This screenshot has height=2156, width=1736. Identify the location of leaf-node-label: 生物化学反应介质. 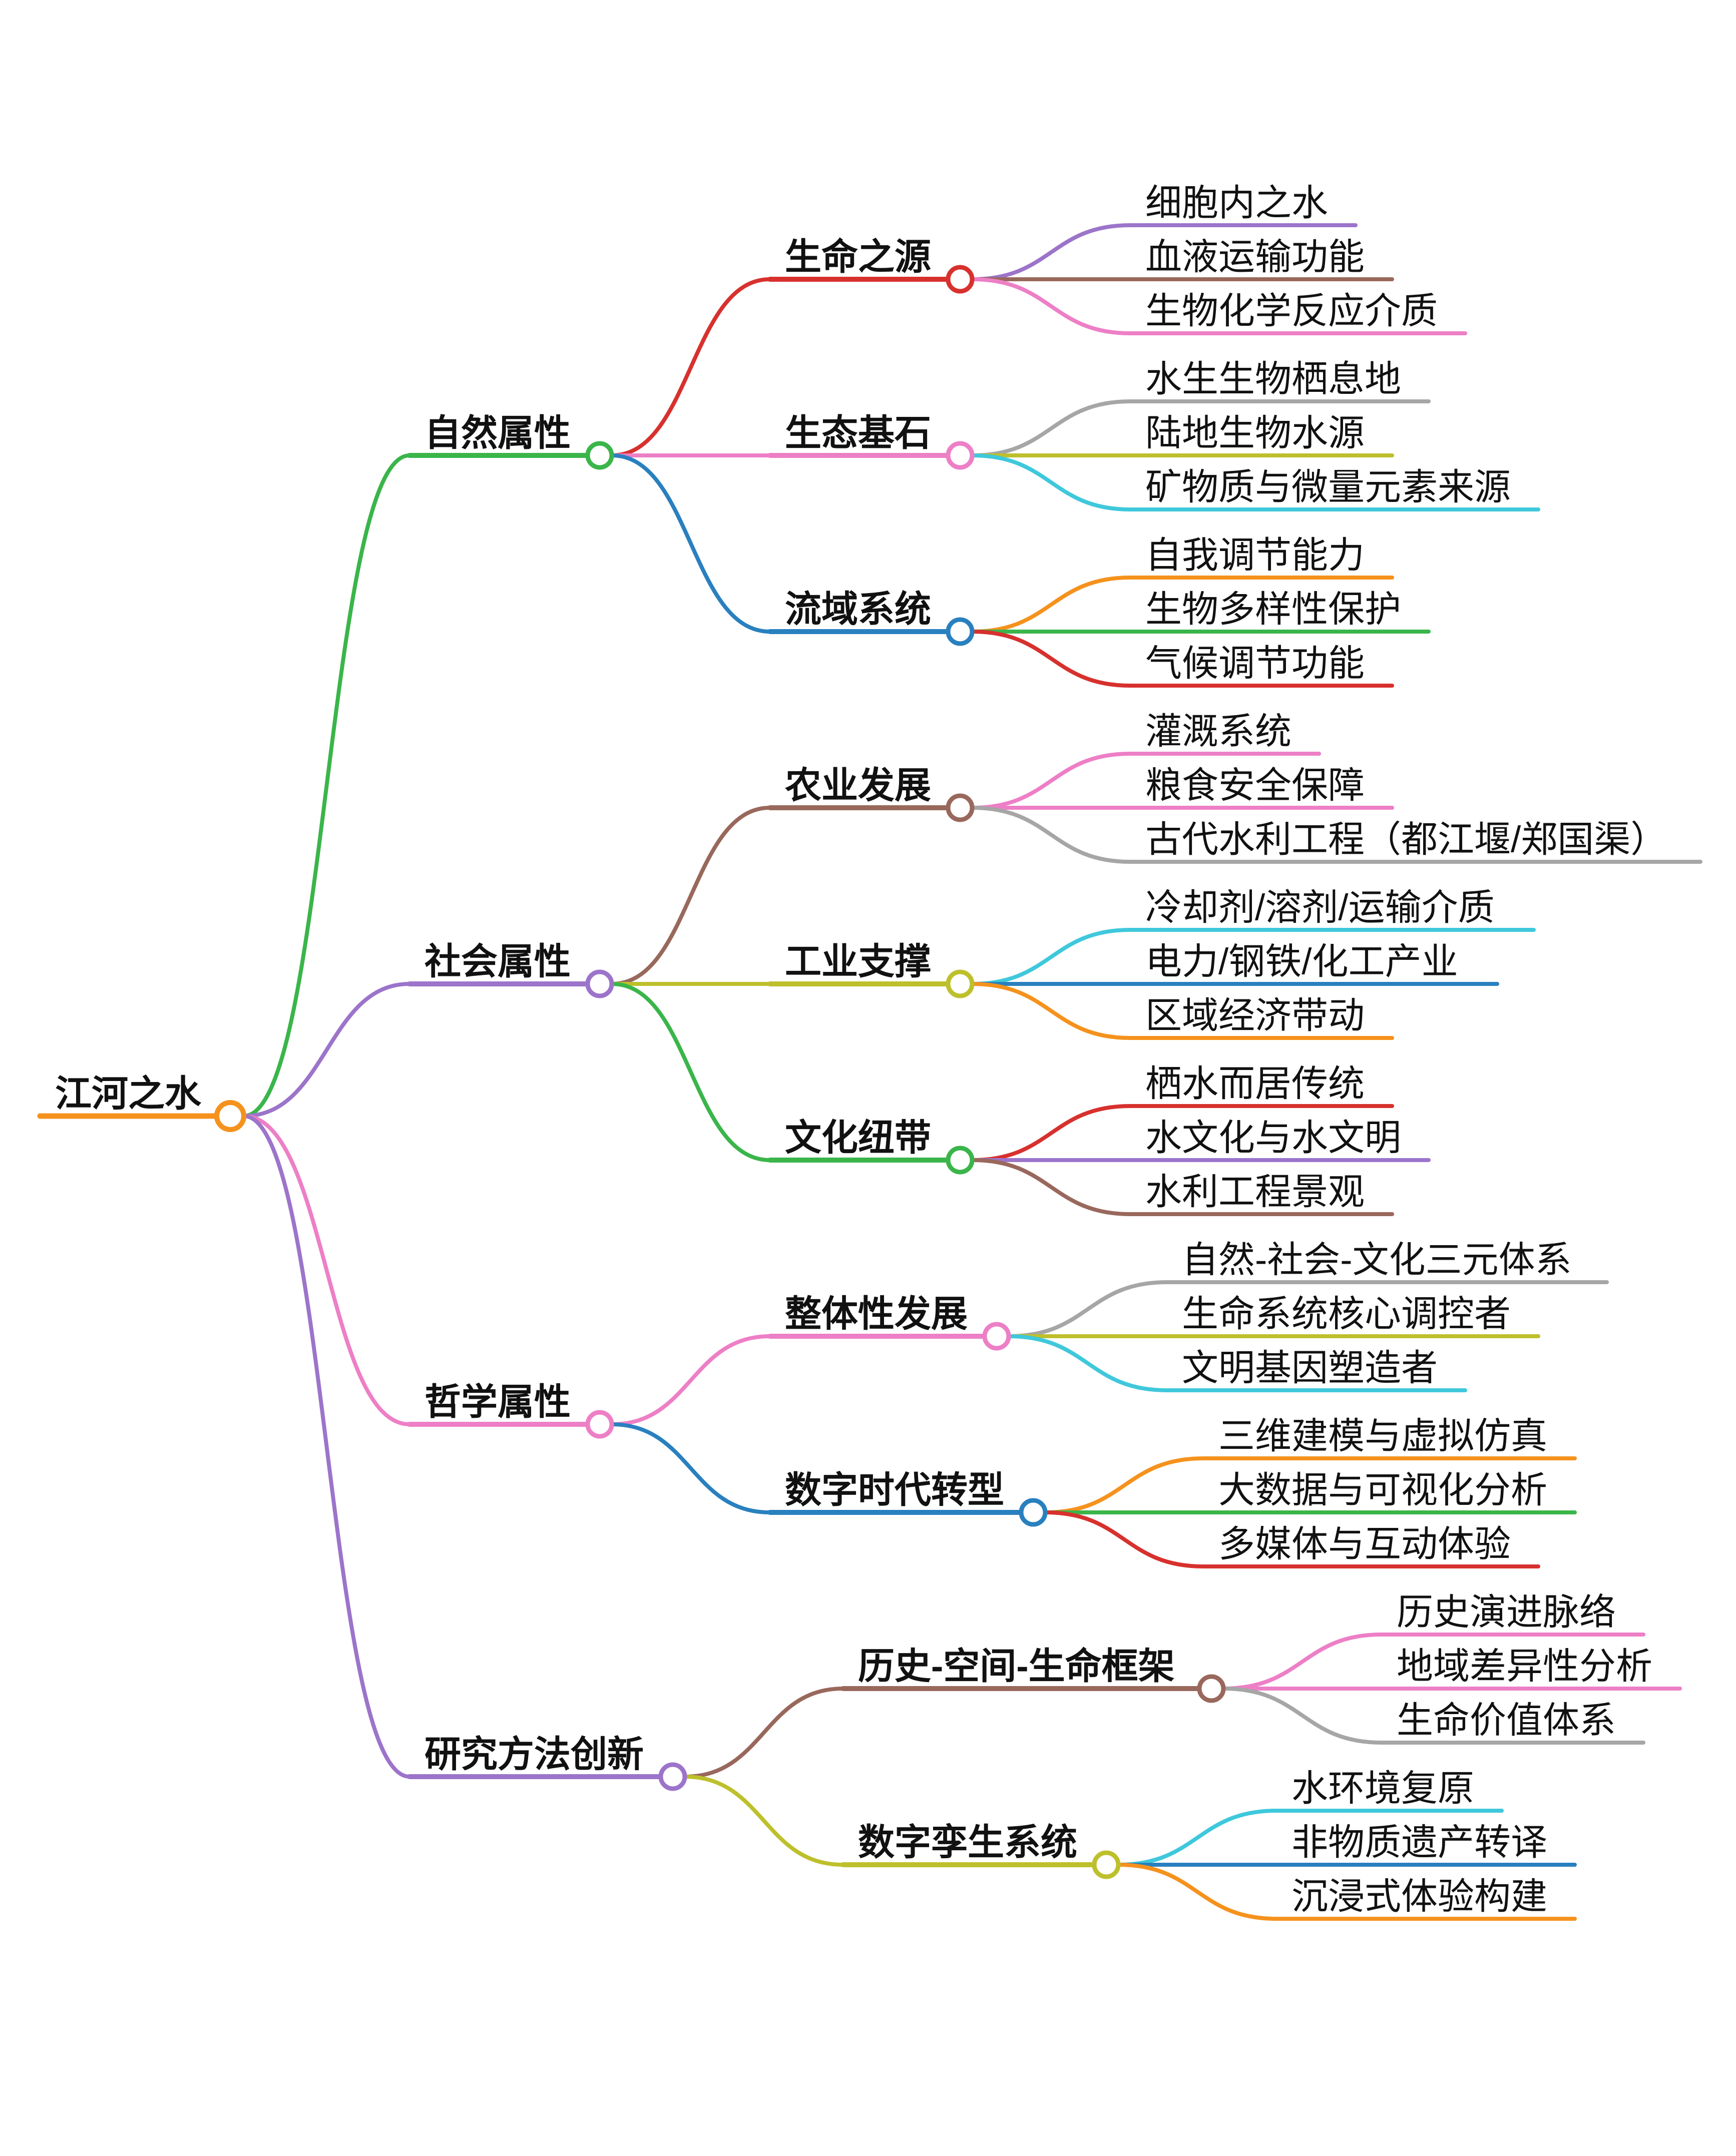
(1291, 311).